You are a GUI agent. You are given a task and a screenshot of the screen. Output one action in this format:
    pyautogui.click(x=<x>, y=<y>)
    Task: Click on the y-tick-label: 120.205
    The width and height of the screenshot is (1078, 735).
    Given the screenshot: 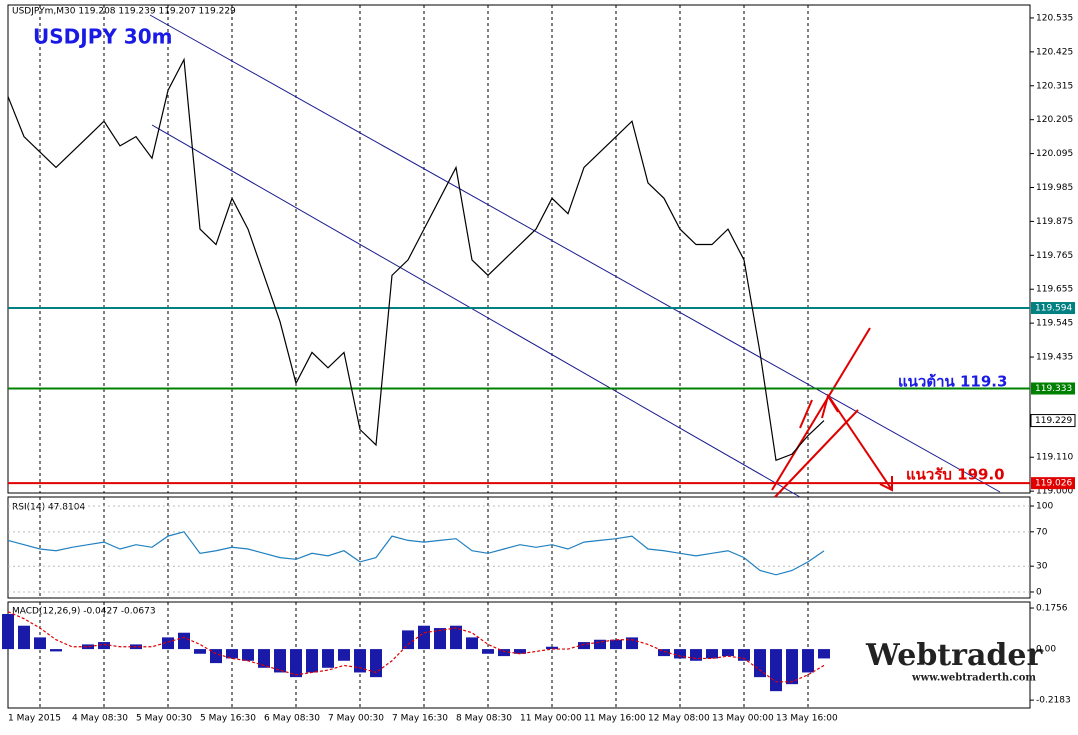 What is the action you would take?
    pyautogui.click(x=1054, y=120)
    